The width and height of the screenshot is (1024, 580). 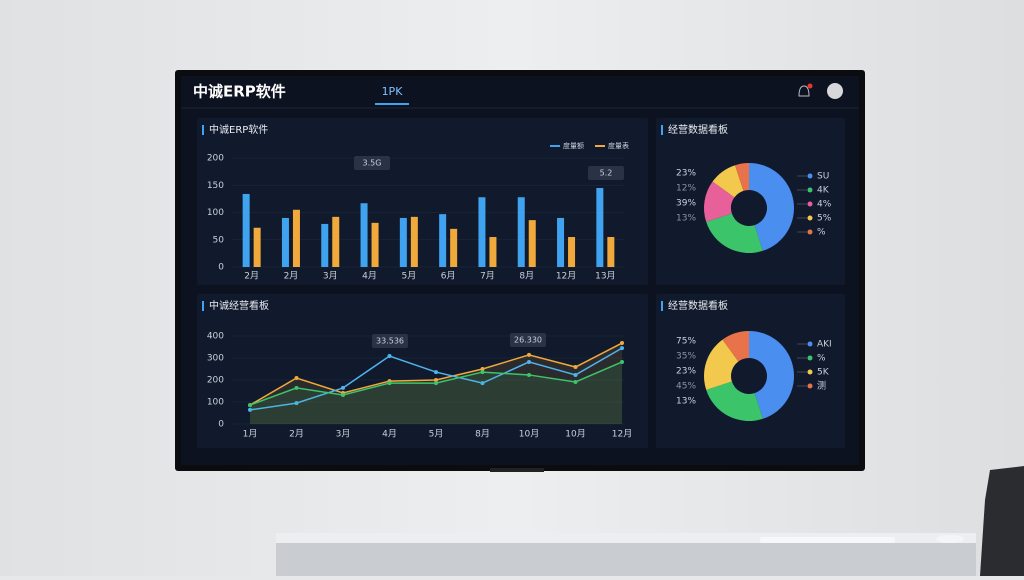 What do you see at coordinates (566, 276) in the screenshot?
I see `x-tick-label: 12月` at bounding box center [566, 276].